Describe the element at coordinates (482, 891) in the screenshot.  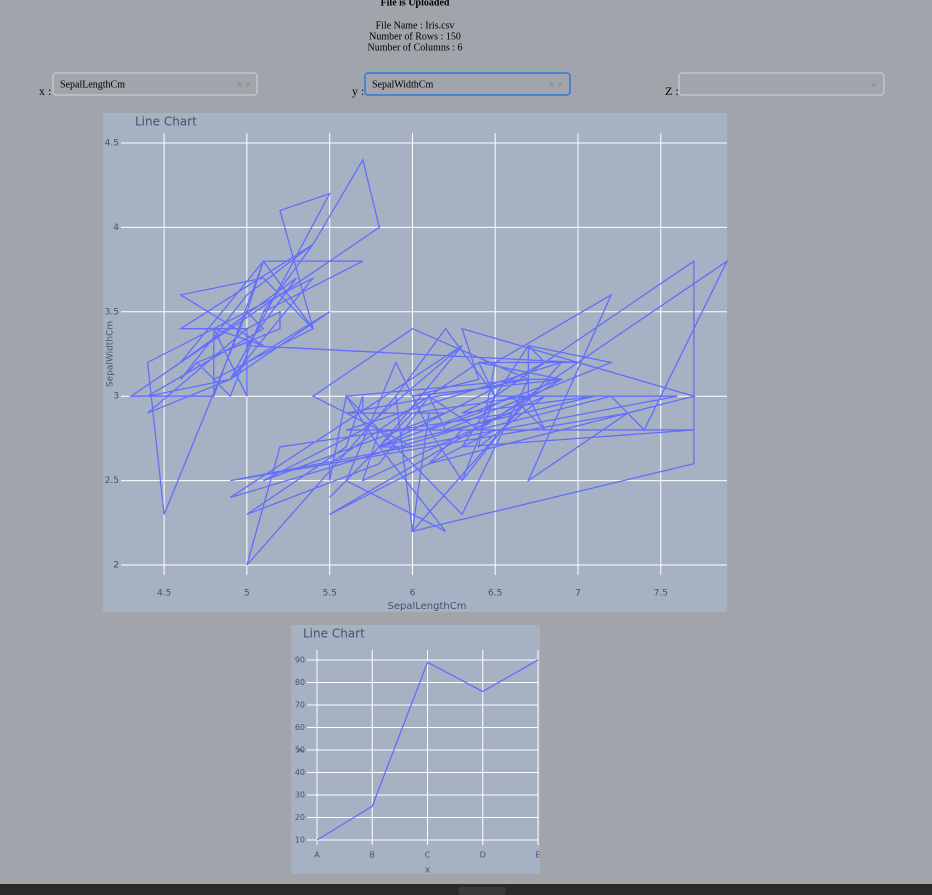
I see `taskbar-tab` at that location.